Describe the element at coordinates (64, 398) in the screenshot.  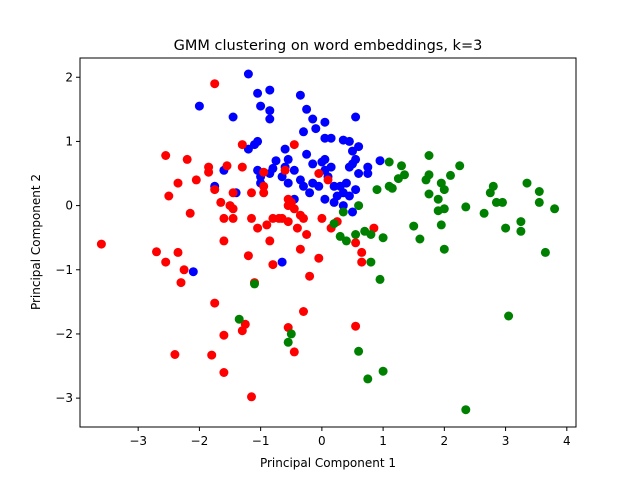
I see `y-tick-label: −3` at that location.